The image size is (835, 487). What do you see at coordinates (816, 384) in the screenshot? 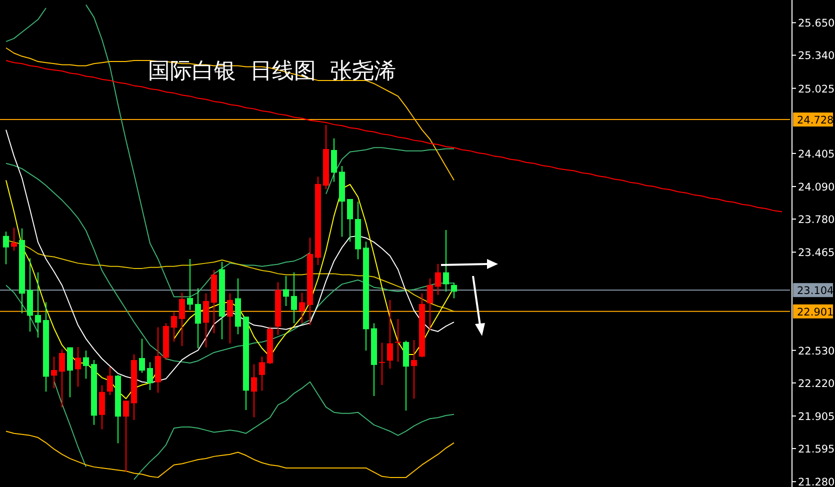
I see `y-tick-label: 22.220` at bounding box center [816, 384].